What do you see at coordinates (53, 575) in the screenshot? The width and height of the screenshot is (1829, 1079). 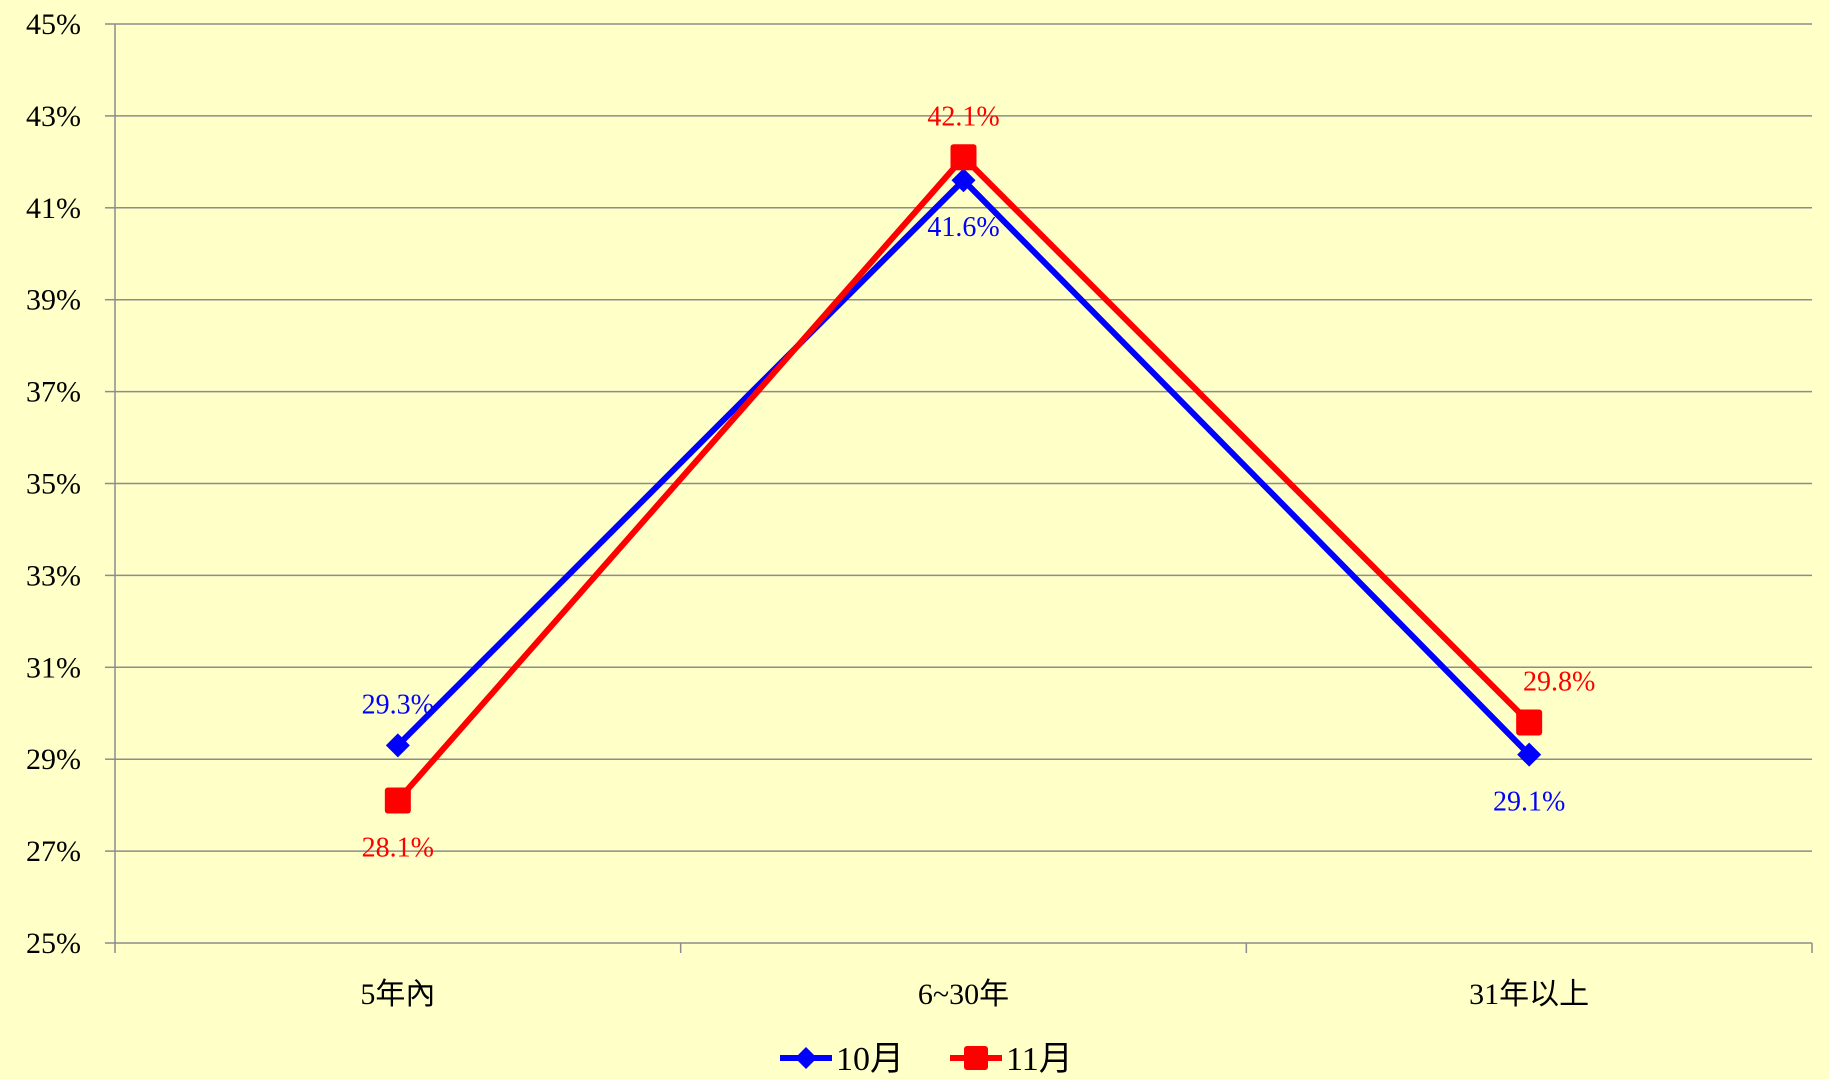 I see `y-tick-label: 33%` at bounding box center [53, 575].